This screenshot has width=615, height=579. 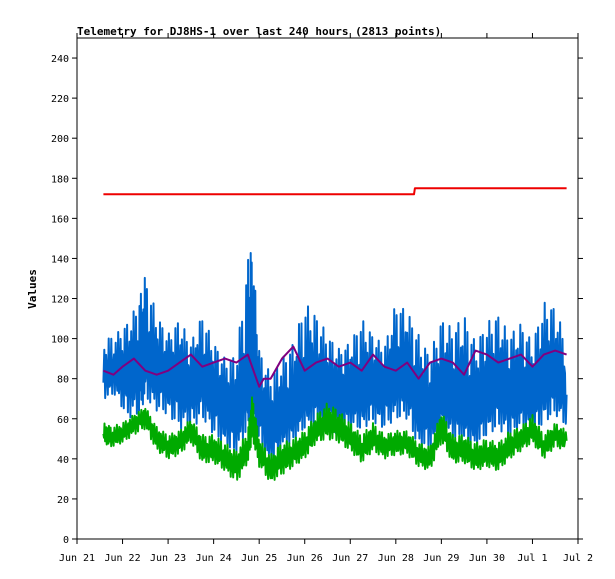 I want to click on y-tick-label: 100, so click(x=60, y=340).